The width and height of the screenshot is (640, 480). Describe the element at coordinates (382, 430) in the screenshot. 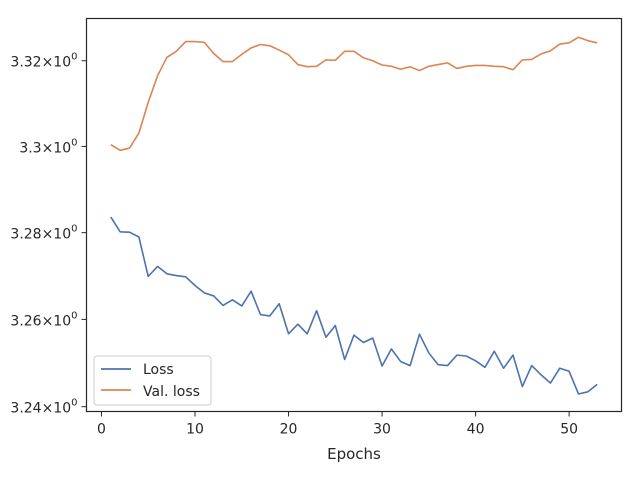

I see `x-tick-label: 30` at that location.